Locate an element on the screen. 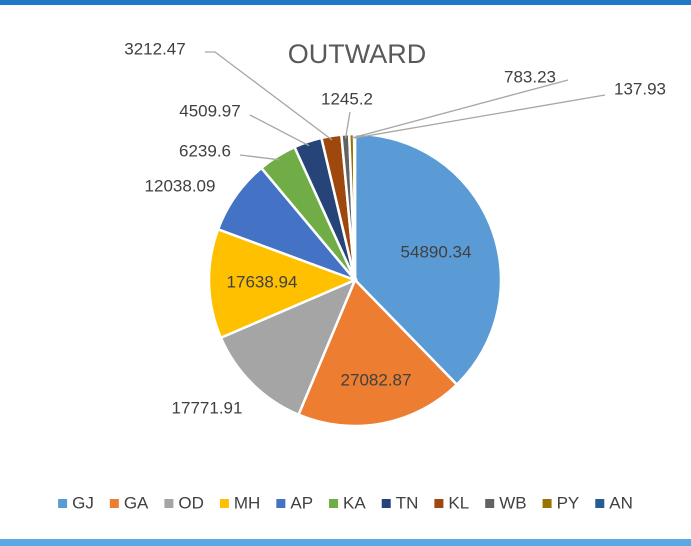 This screenshot has height=546, width=691. legend-item: AP is located at coordinates (294, 502).